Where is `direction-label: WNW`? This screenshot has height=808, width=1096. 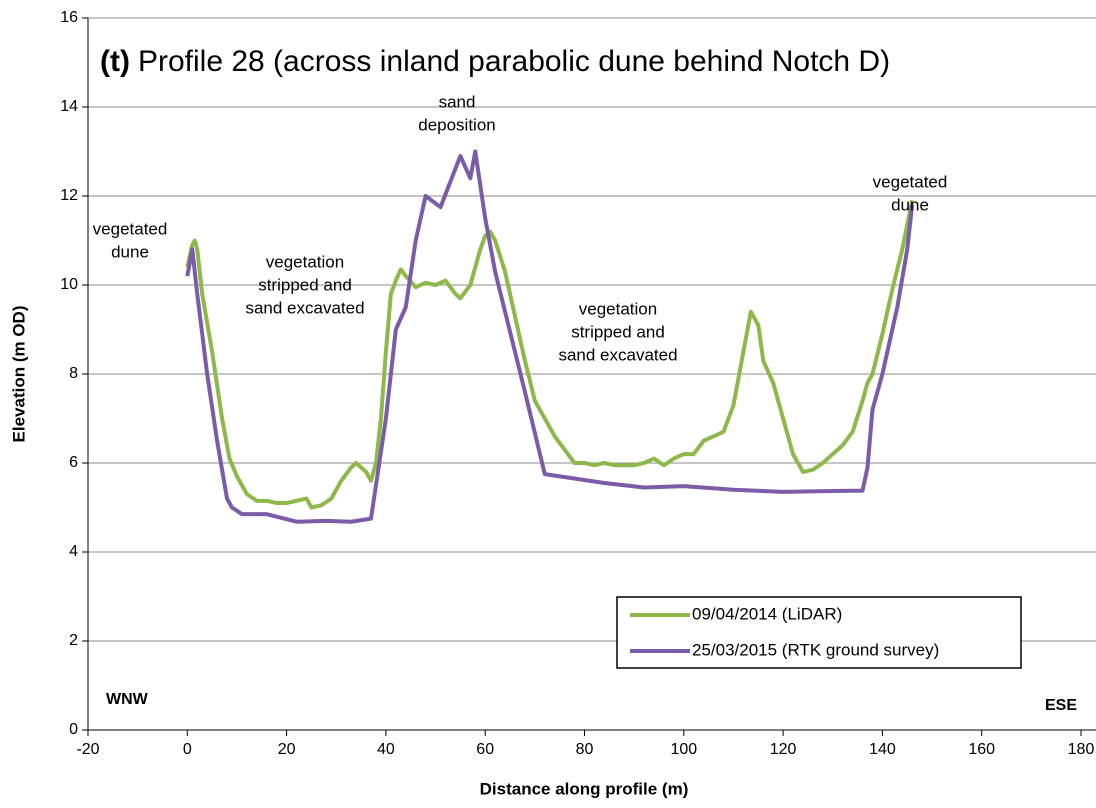 direction-label: WNW is located at coordinates (127, 699).